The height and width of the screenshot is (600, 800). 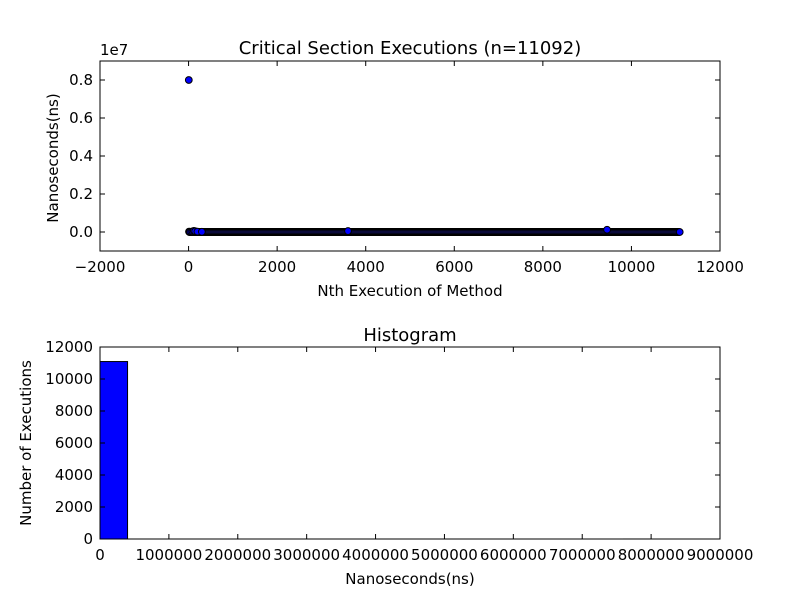 What do you see at coordinates (720, 555) in the screenshot?
I see `histogram-x-tick-label: 9000000` at bounding box center [720, 555].